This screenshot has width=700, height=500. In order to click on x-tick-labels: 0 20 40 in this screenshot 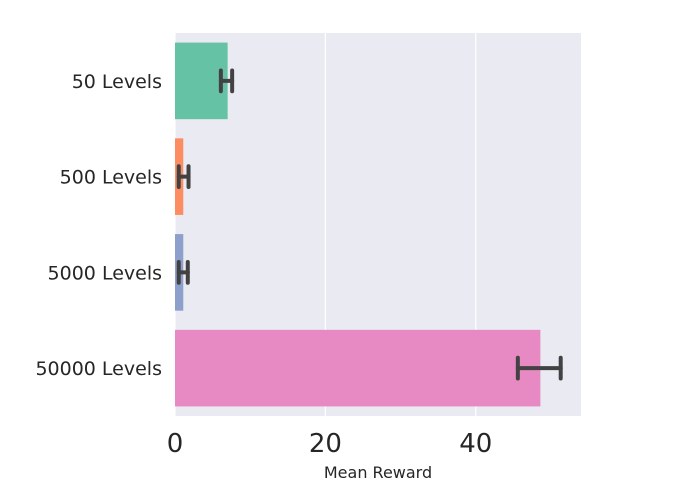, I will do `click(330, 444)`.